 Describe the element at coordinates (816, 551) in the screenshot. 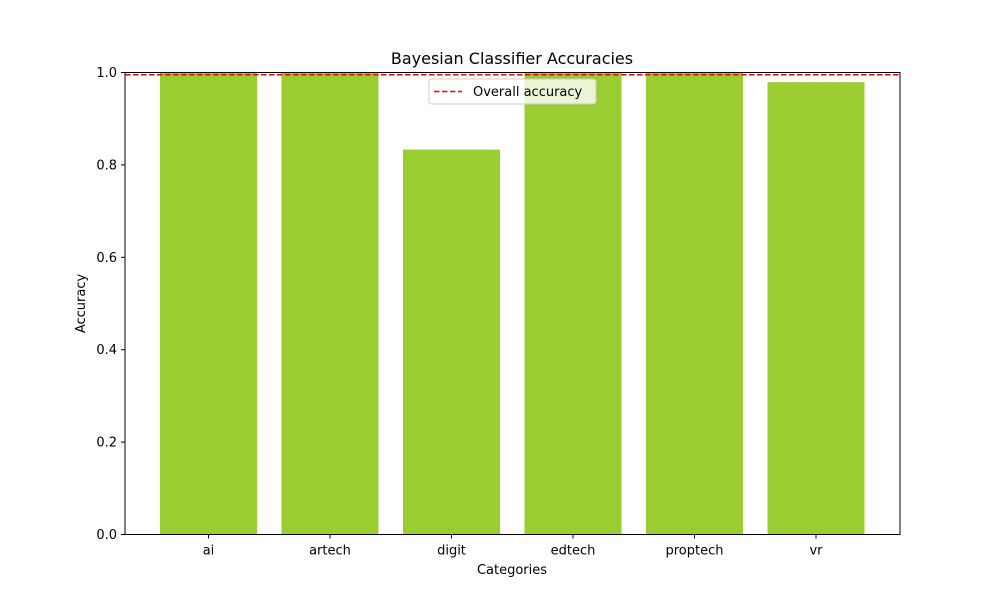

I see `x-tick-label-vr: vr` at that location.